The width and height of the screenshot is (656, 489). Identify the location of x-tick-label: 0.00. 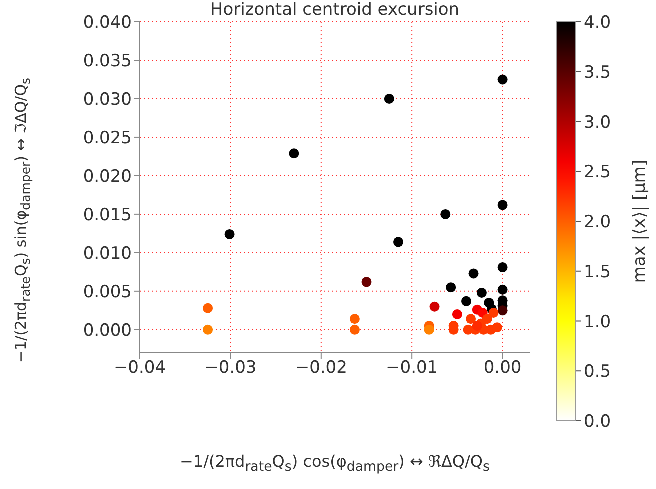
(503, 368).